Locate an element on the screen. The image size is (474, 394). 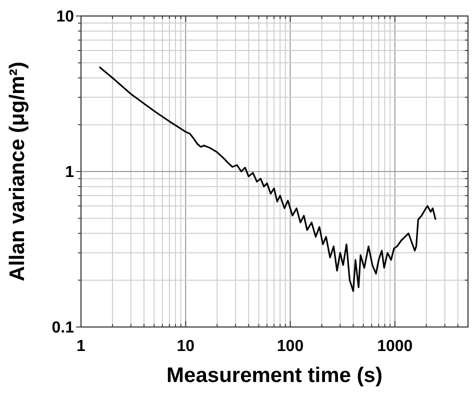
x-tick-label: 10 is located at coordinates (185, 346).